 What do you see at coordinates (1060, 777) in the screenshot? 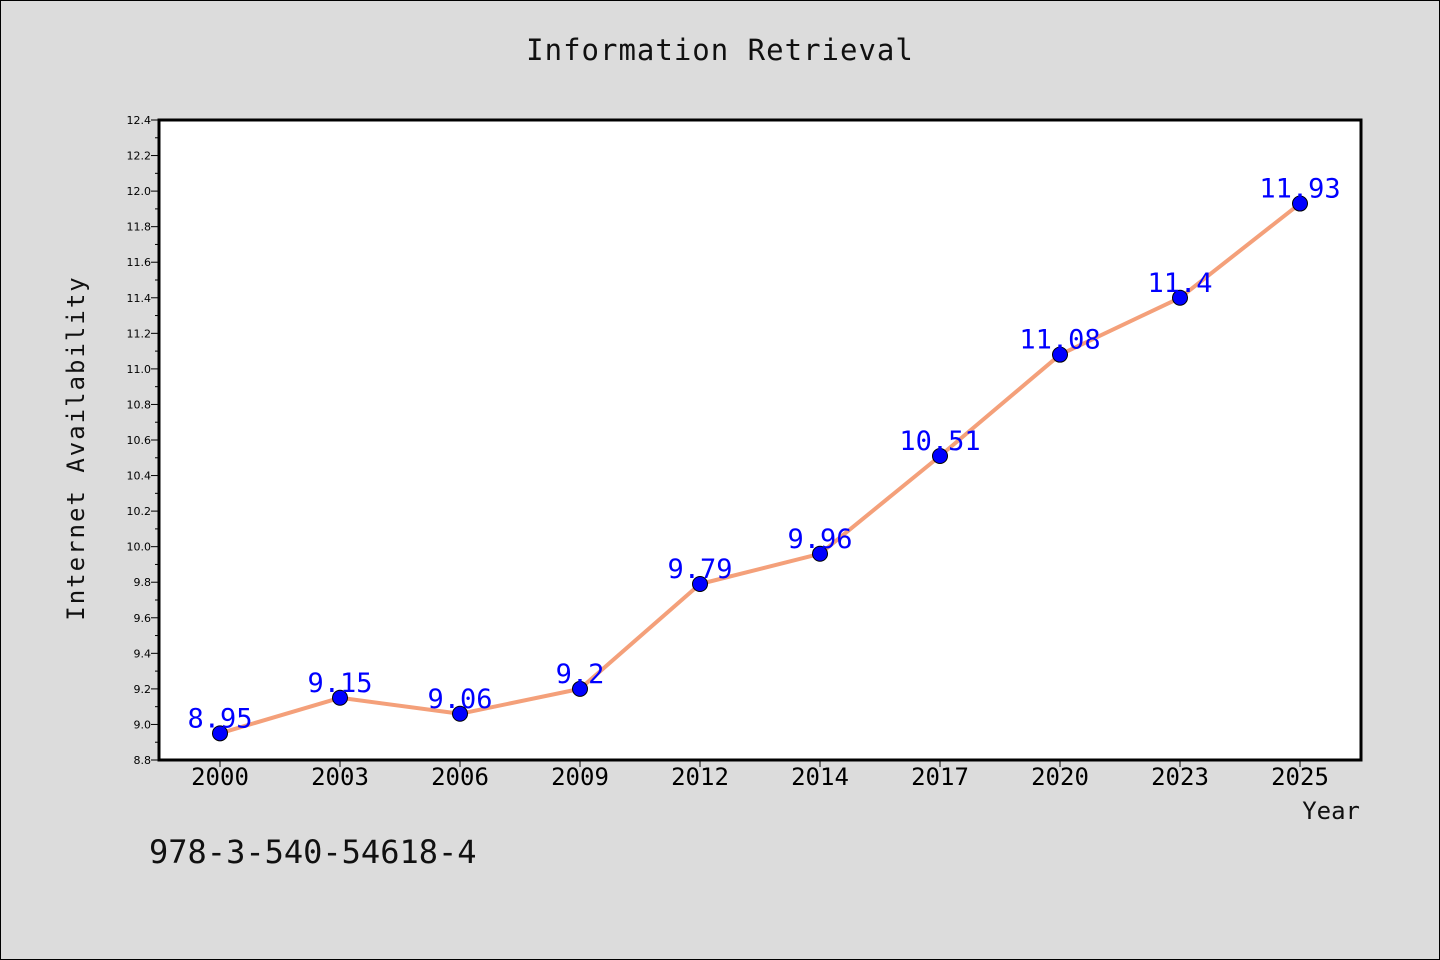
I see `x-tick-label: 2020` at bounding box center [1060, 777].